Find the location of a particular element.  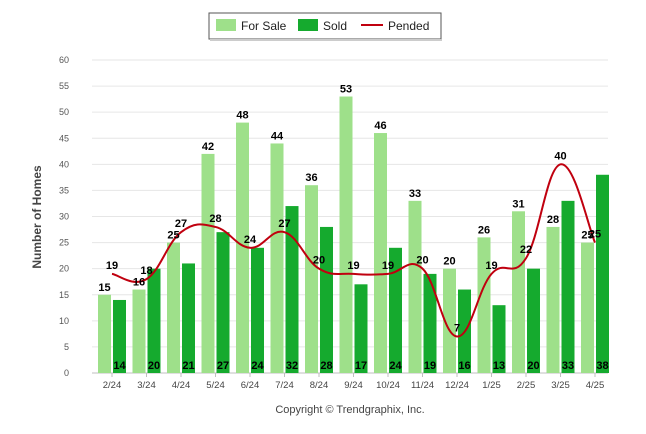

pended-value-label: 24 is located at coordinates (250, 240).